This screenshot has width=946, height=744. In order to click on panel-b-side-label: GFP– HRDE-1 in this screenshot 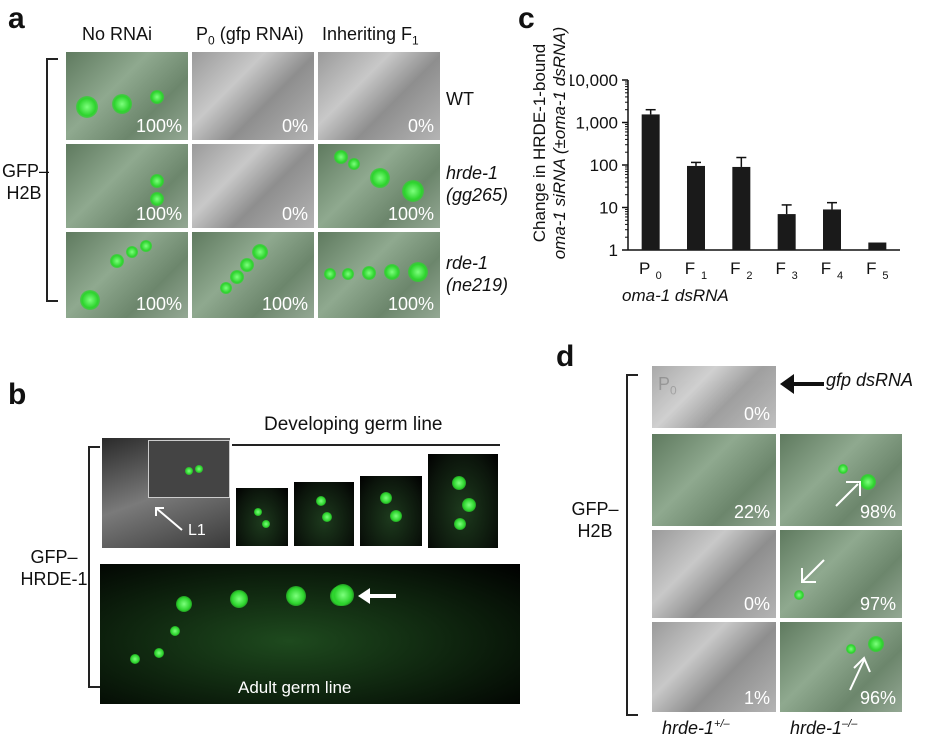, I will do `click(54, 568)`.